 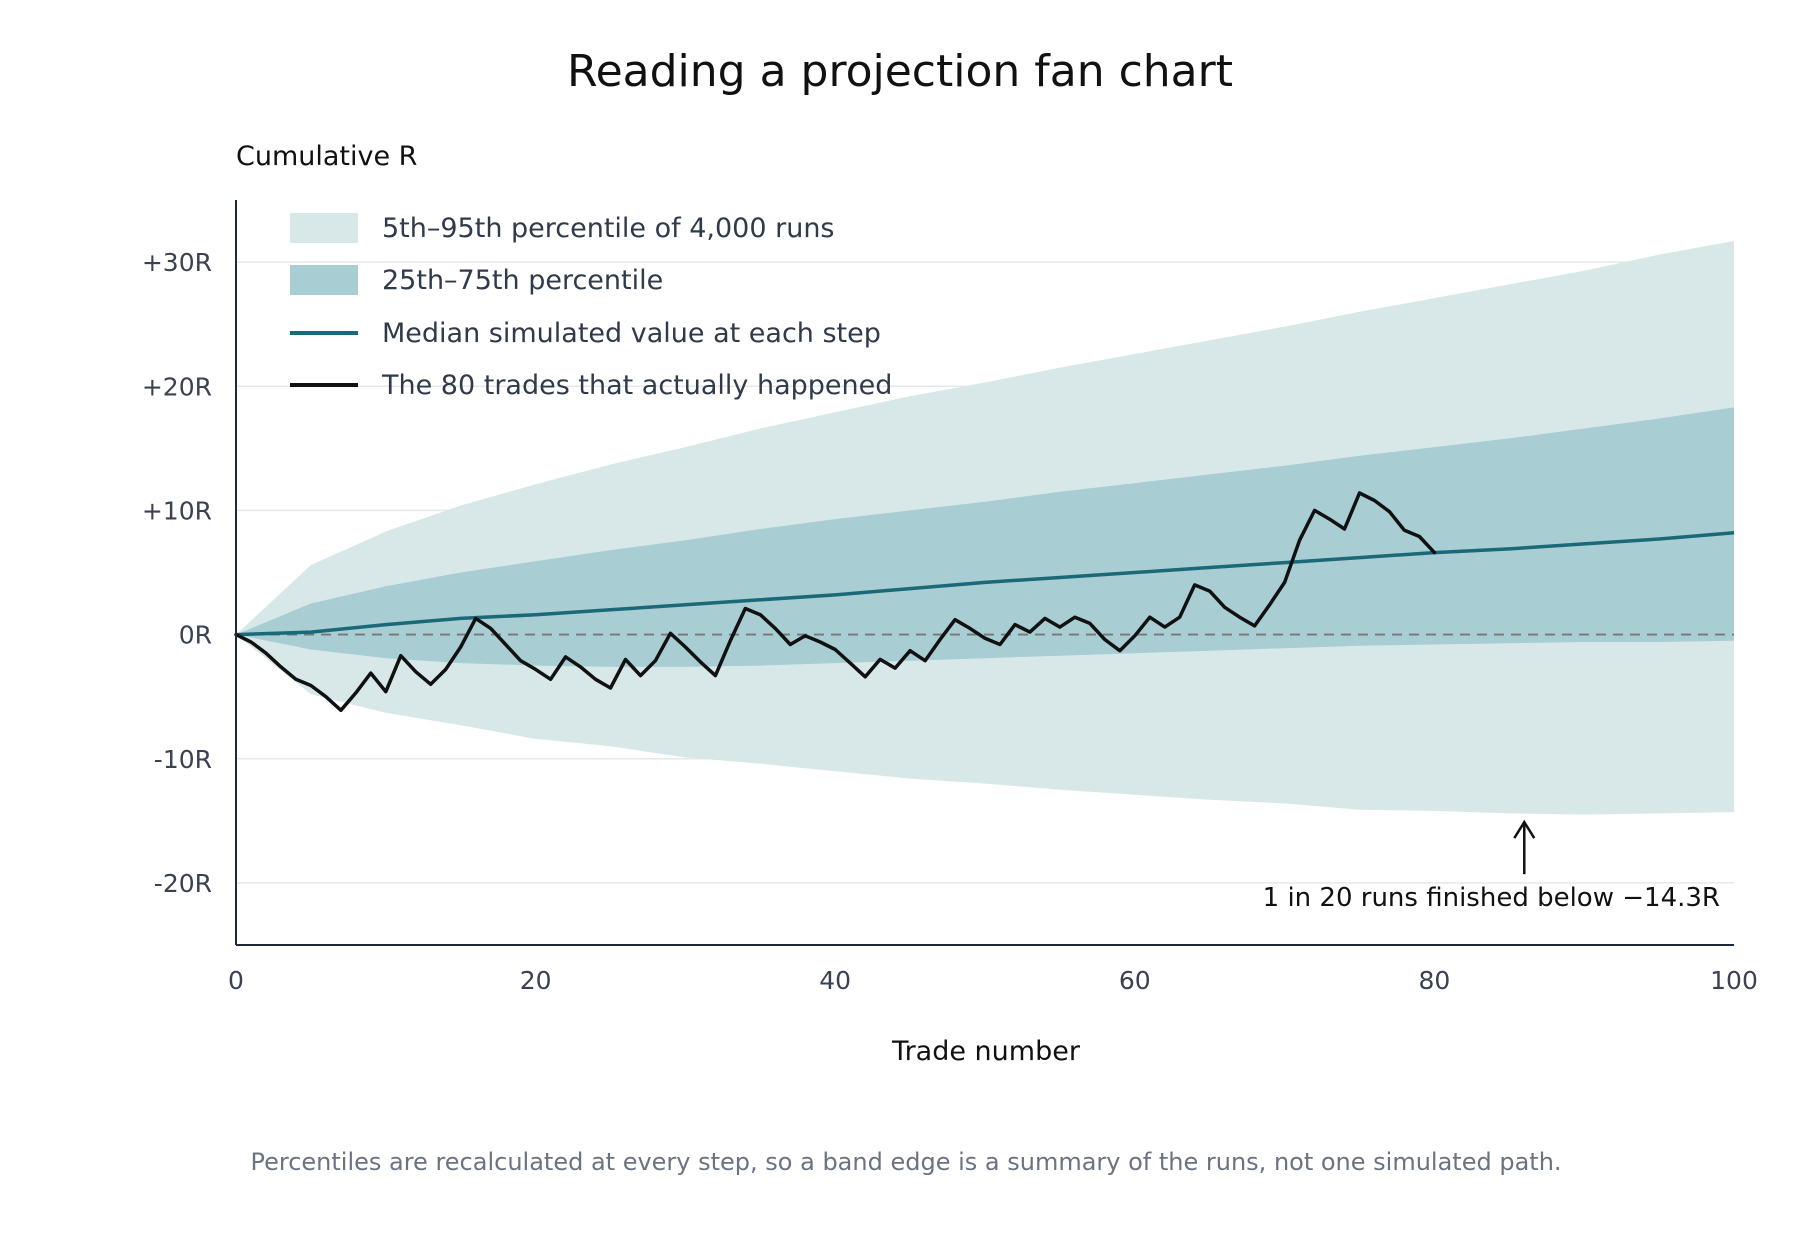 What do you see at coordinates (177, 573) in the screenshot?
I see `y-tick-labels: +30R +20R +10R 0R -10R -20R` at bounding box center [177, 573].